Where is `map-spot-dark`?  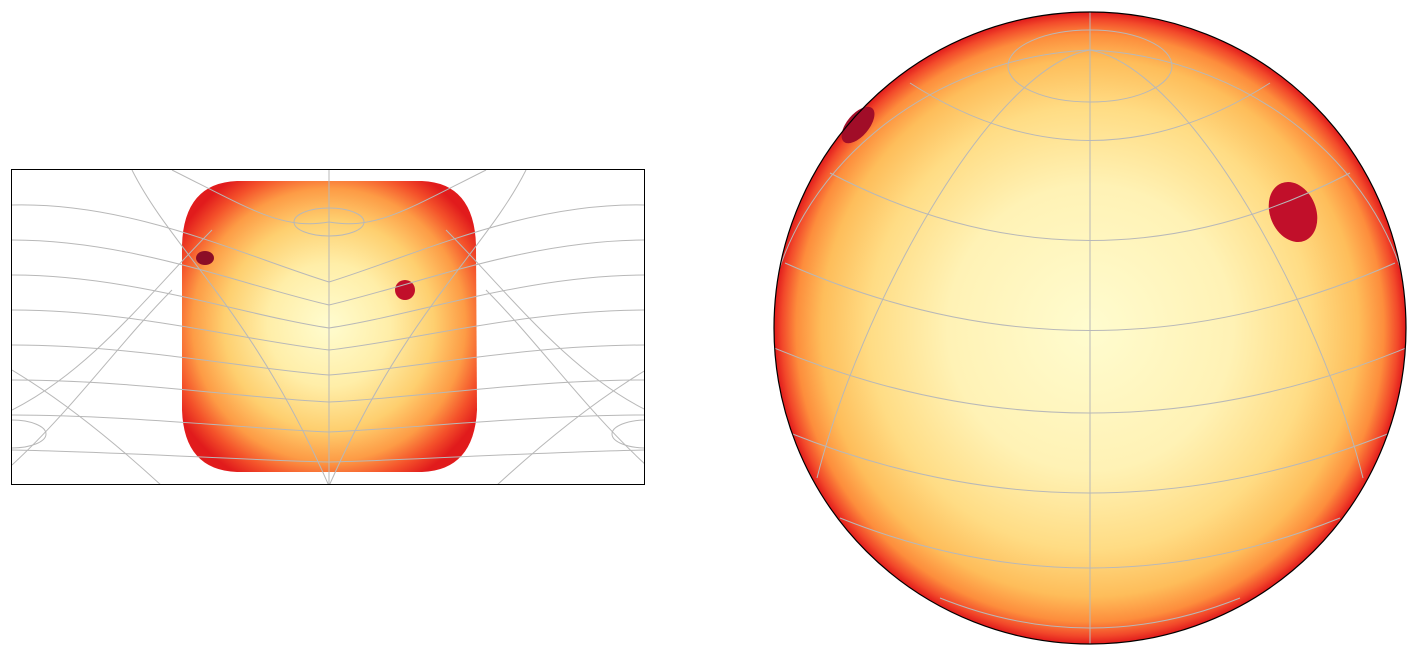
map-spot-dark is located at coordinates (205, 258).